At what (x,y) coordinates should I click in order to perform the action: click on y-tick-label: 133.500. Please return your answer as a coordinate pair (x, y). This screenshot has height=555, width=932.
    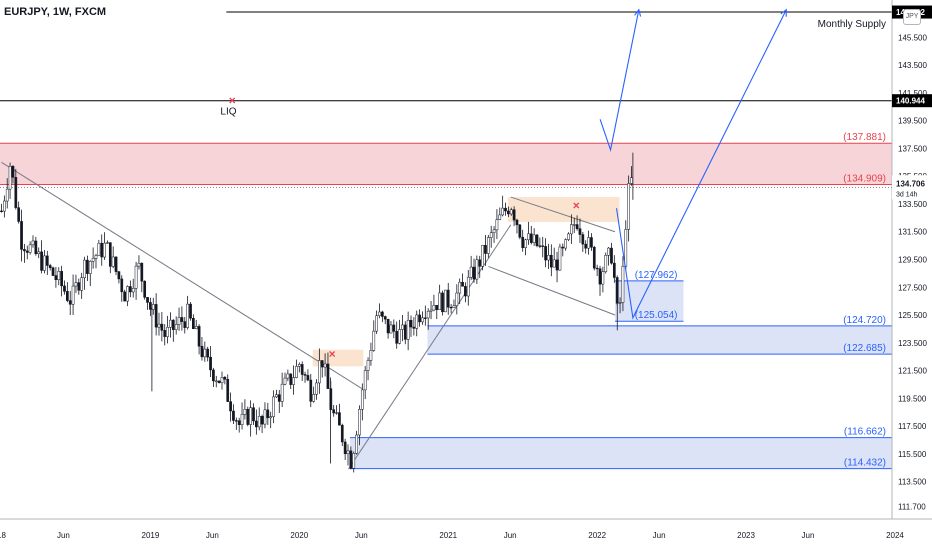
    Looking at the image, I should click on (912, 204).